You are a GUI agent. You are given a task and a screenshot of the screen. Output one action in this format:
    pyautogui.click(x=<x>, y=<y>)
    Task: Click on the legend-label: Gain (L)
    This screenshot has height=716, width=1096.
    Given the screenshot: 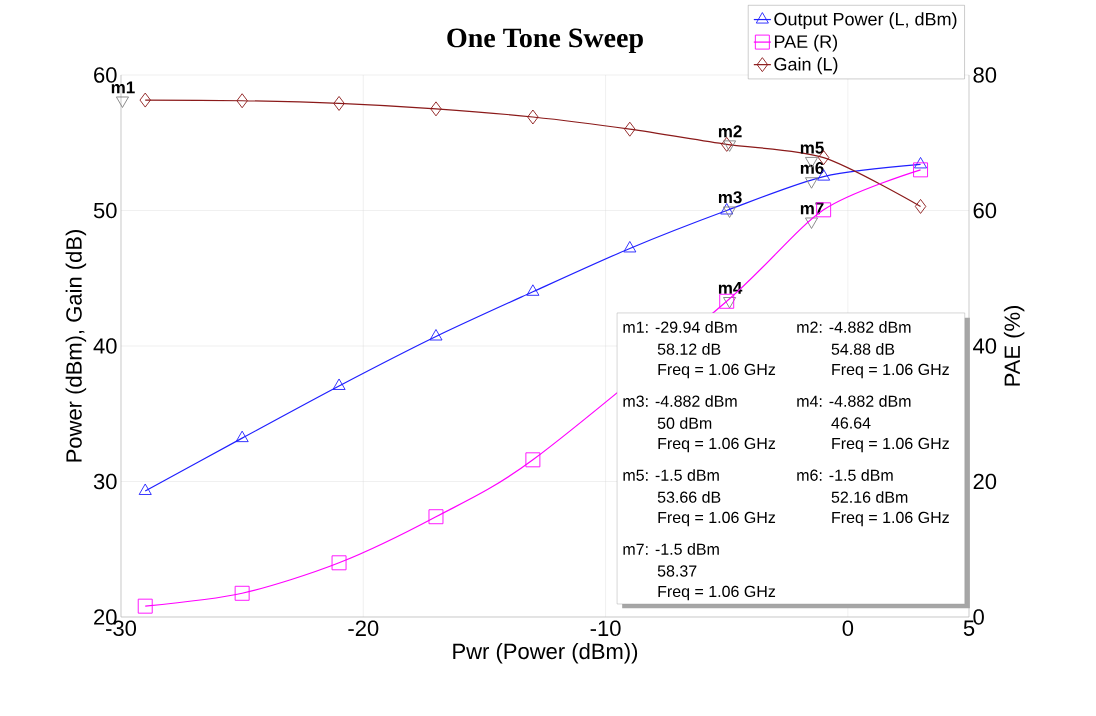 What is the action you would take?
    pyautogui.click(x=806, y=66)
    